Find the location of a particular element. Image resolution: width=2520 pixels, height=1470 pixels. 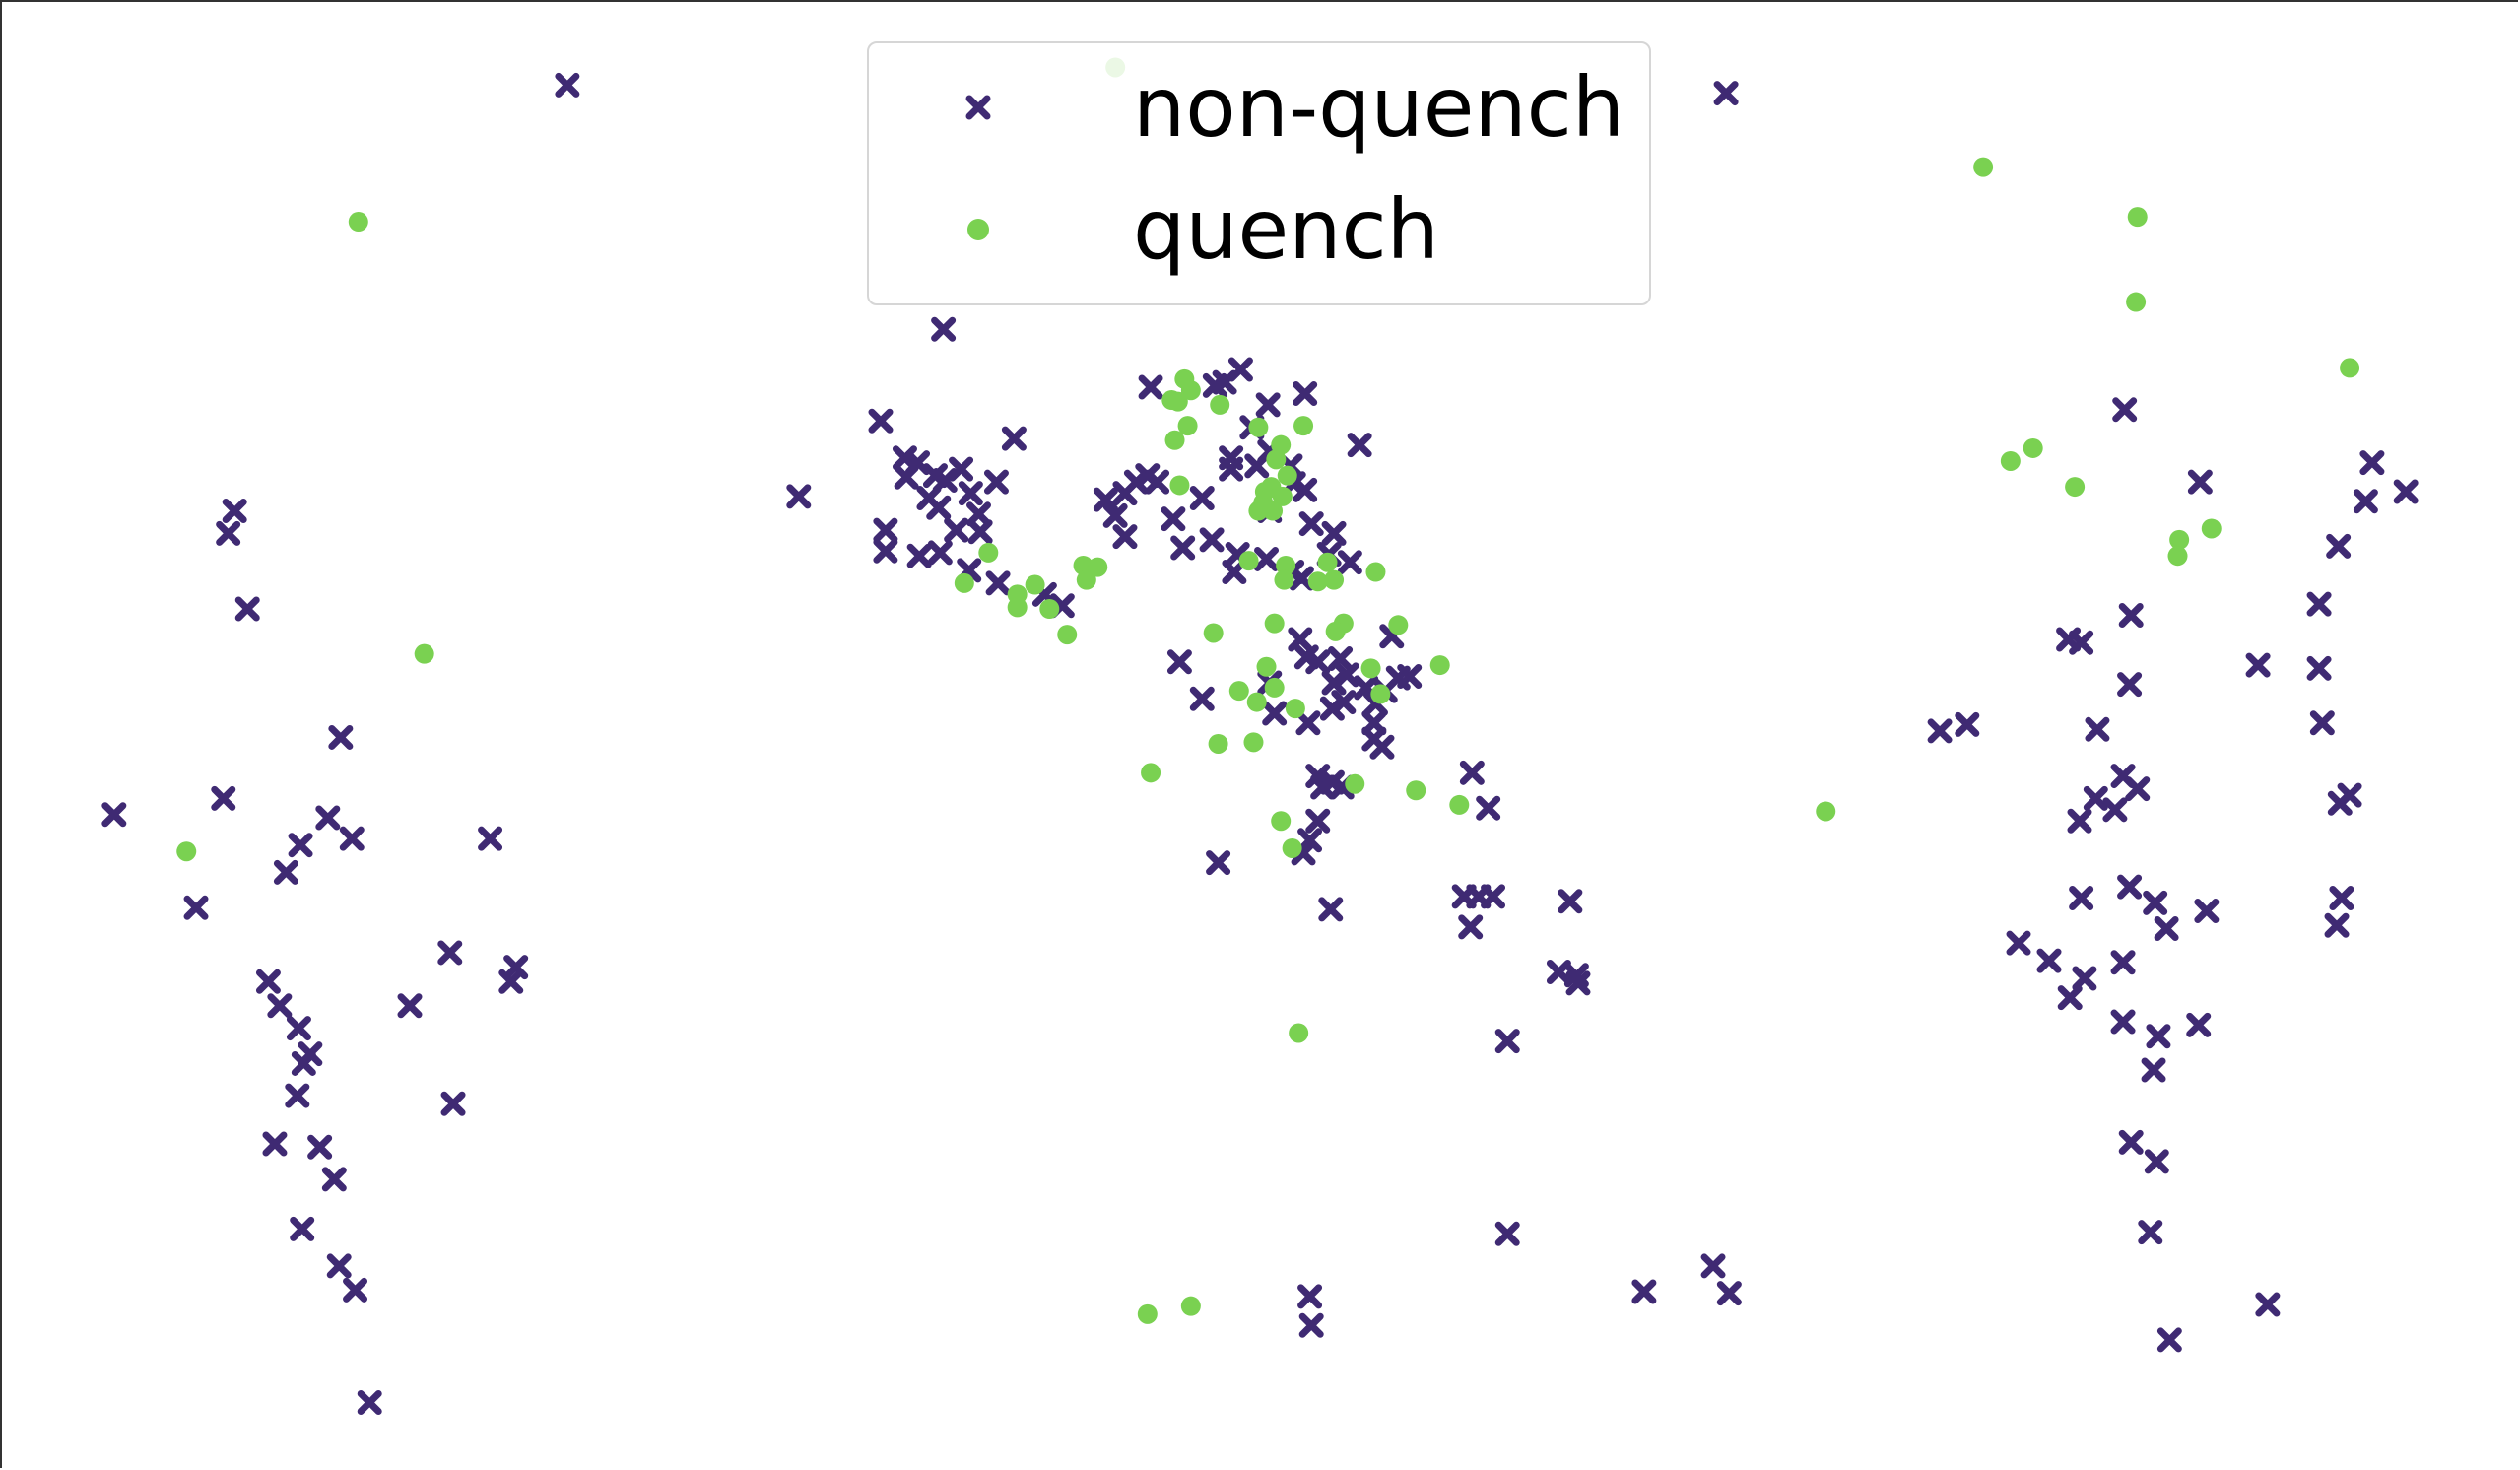

legend-label-non-quench: non-quench is located at coordinates (1379, 108).